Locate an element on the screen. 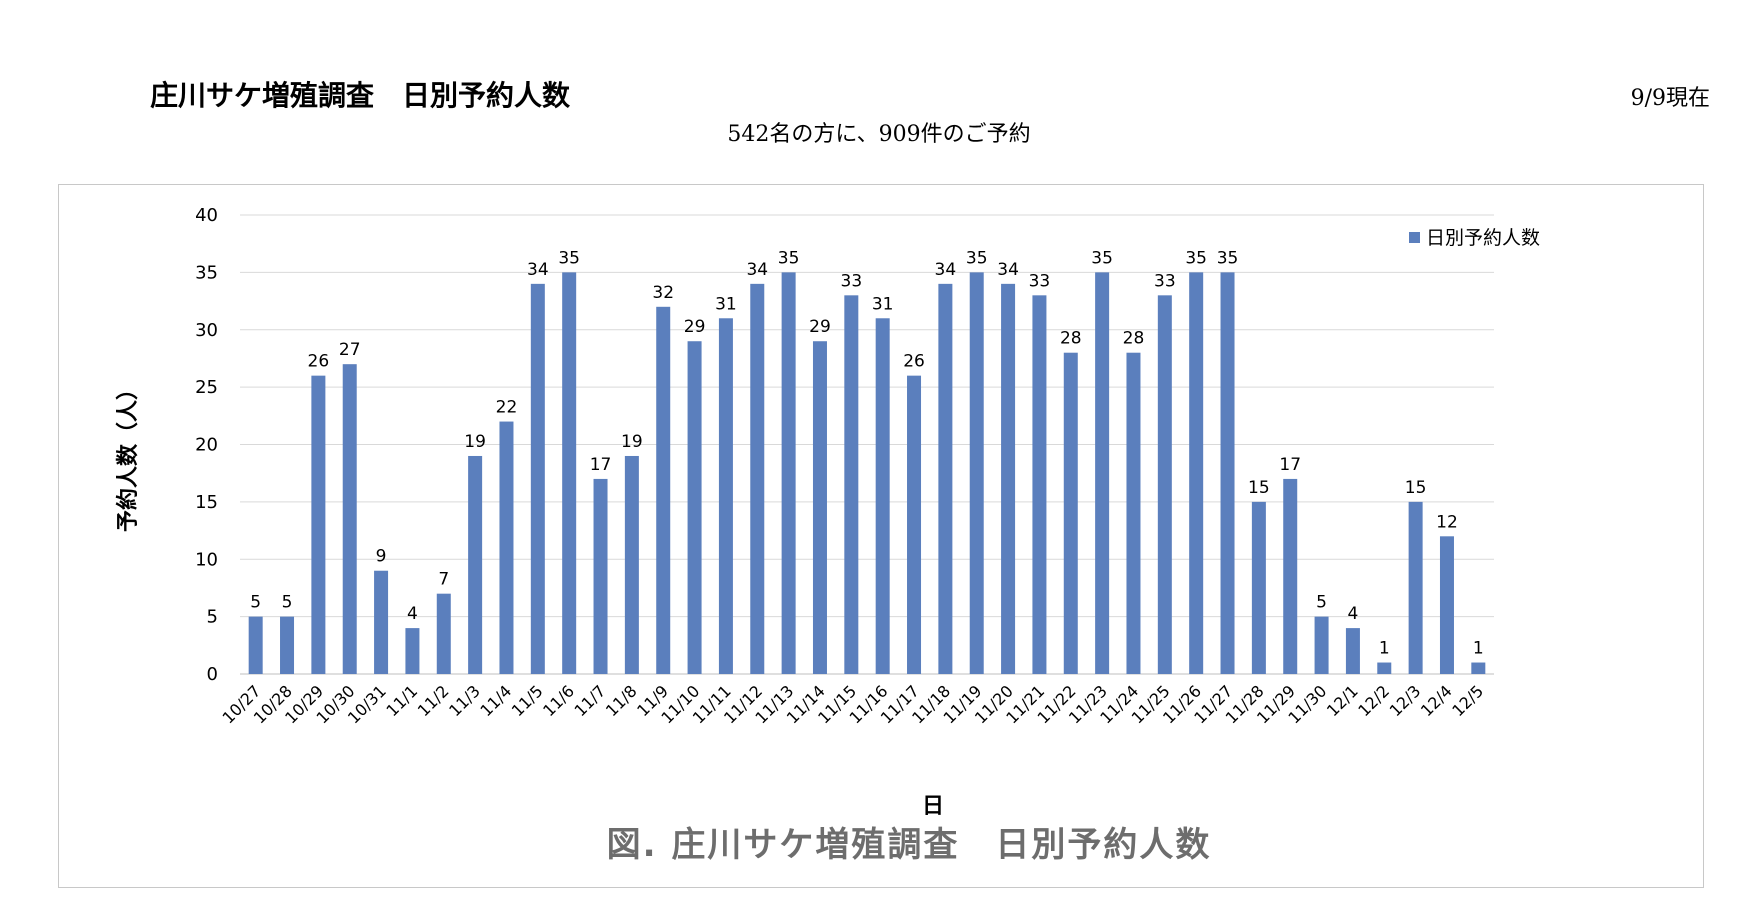 The height and width of the screenshot is (916, 1758). y-tick-label: 25 is located at coordinates (206, 387).